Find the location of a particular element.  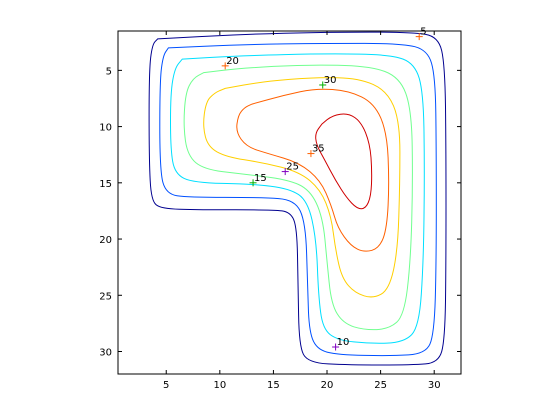

contour-label-text: 35 is located at coordinates (318, 149).